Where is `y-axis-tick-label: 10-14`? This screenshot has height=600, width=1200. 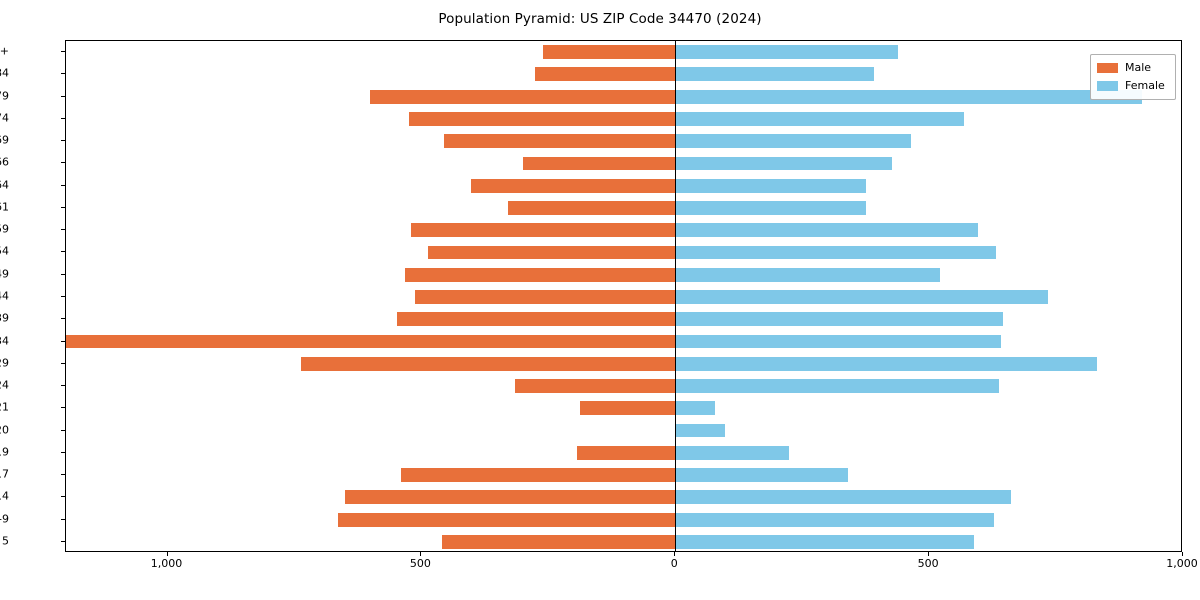
y-axis-tick-label: 10-14 is located at coordinates (4, 496).